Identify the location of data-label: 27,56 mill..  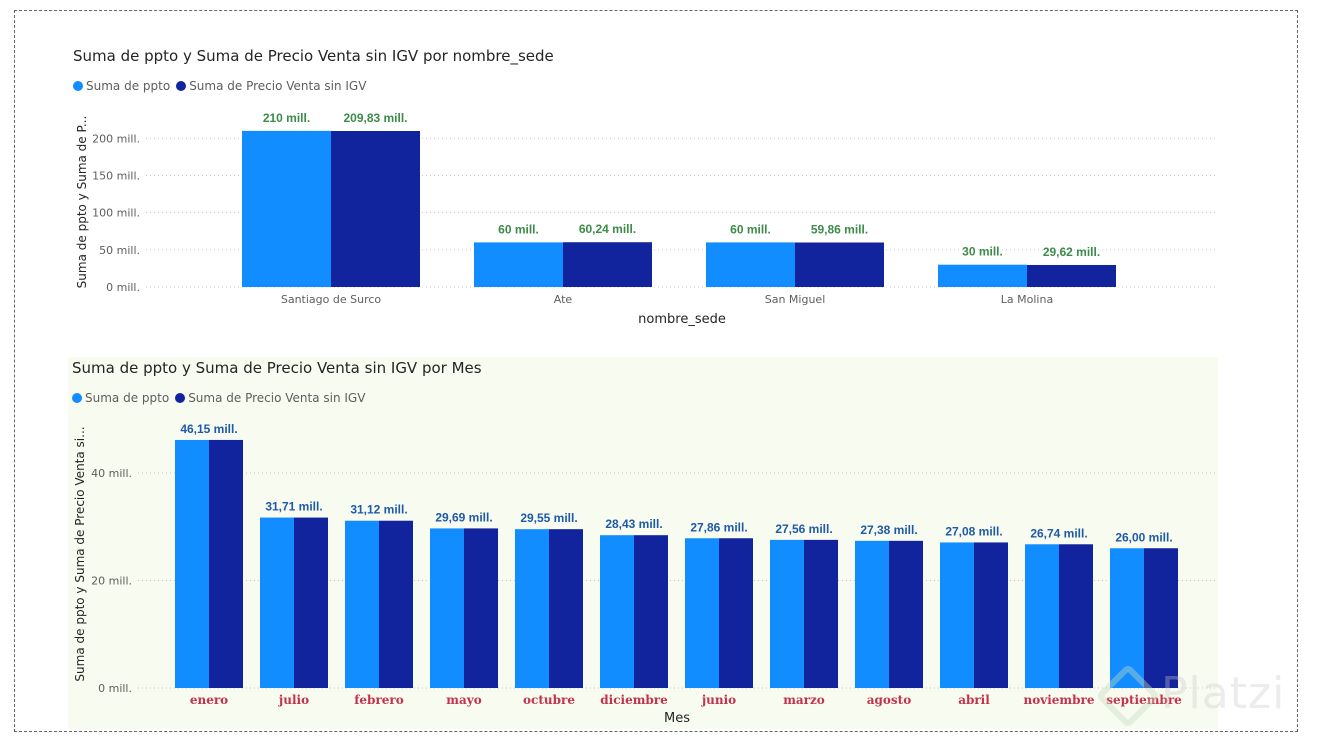
(803, 529).